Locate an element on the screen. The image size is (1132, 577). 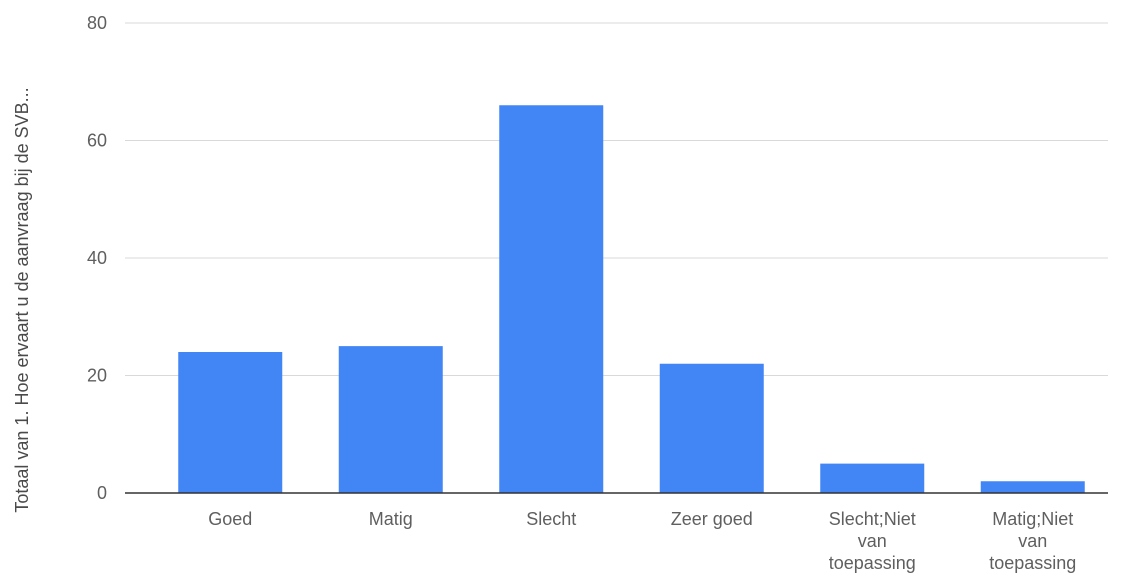
x-tick-label: Zeer goed is located at coordinates (712, 519).